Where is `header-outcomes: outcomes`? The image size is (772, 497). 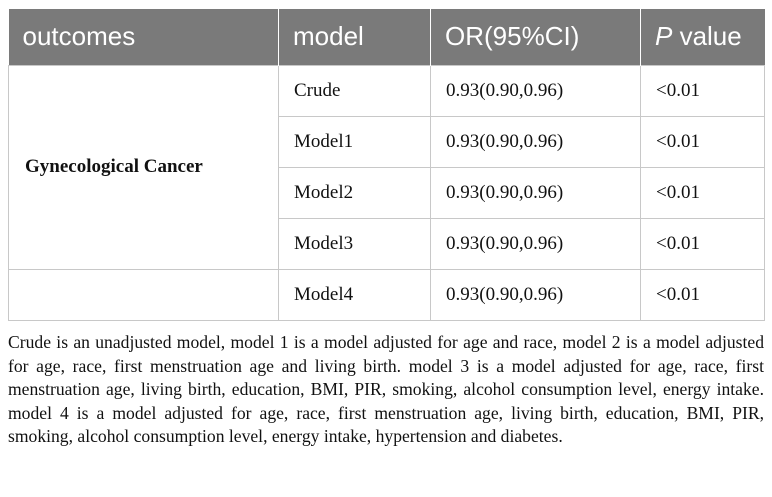
header-outcomes: outcomes is located at coordinates (143, 37).